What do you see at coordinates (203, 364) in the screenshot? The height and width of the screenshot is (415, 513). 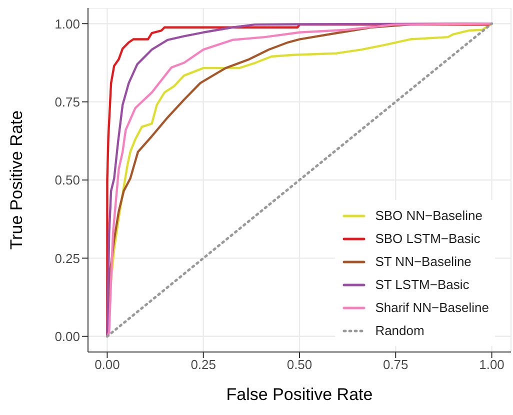 I see `x-tick-label: 0.25` at bounding box center [203, 364].